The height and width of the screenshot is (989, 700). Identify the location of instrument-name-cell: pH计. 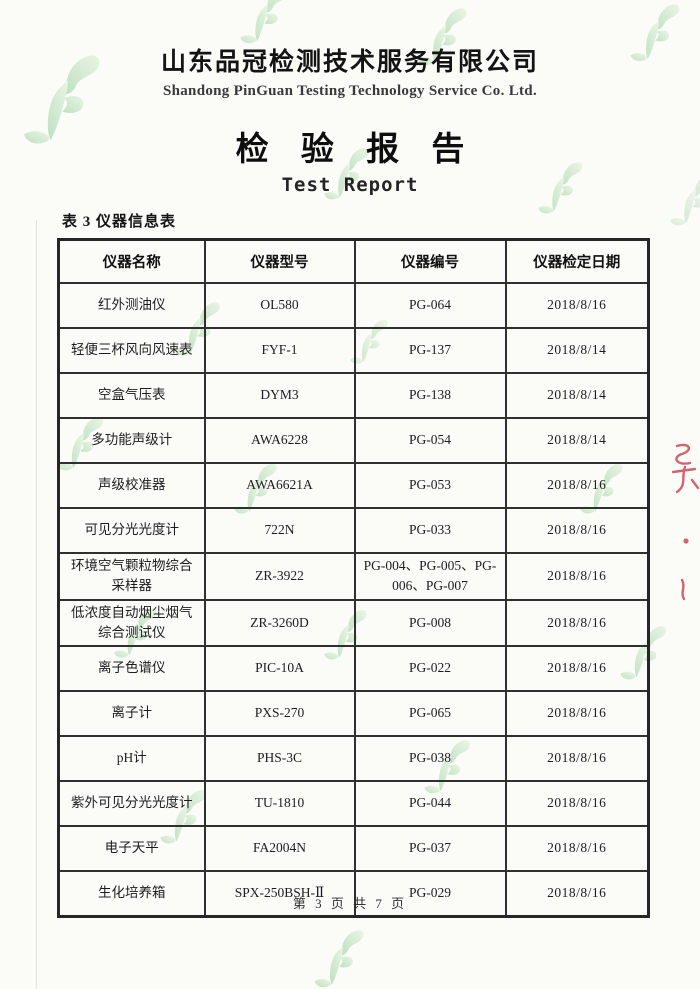
(131, 758).